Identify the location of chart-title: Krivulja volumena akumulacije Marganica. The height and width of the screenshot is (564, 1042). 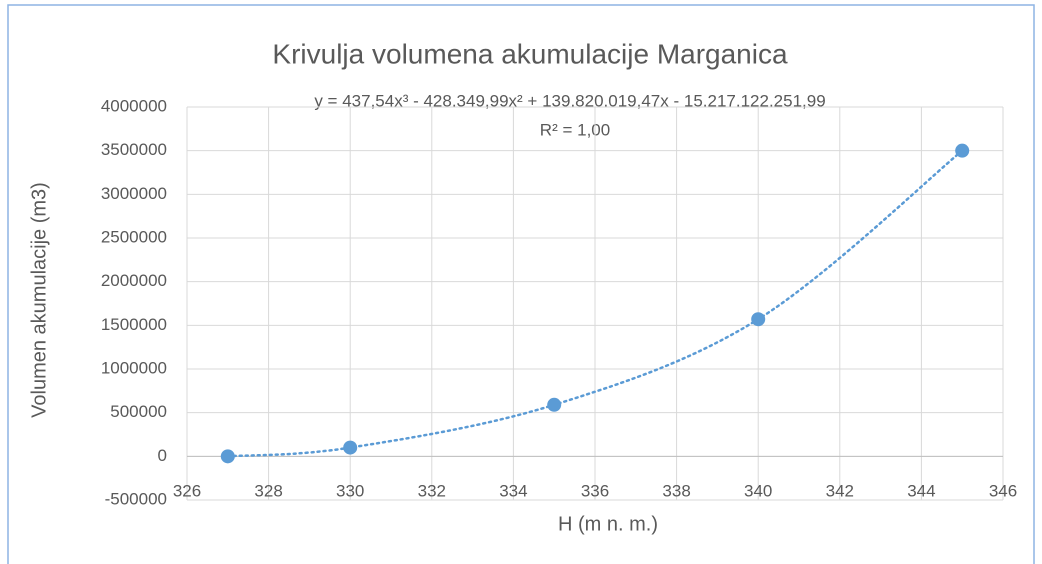
(530, 53).